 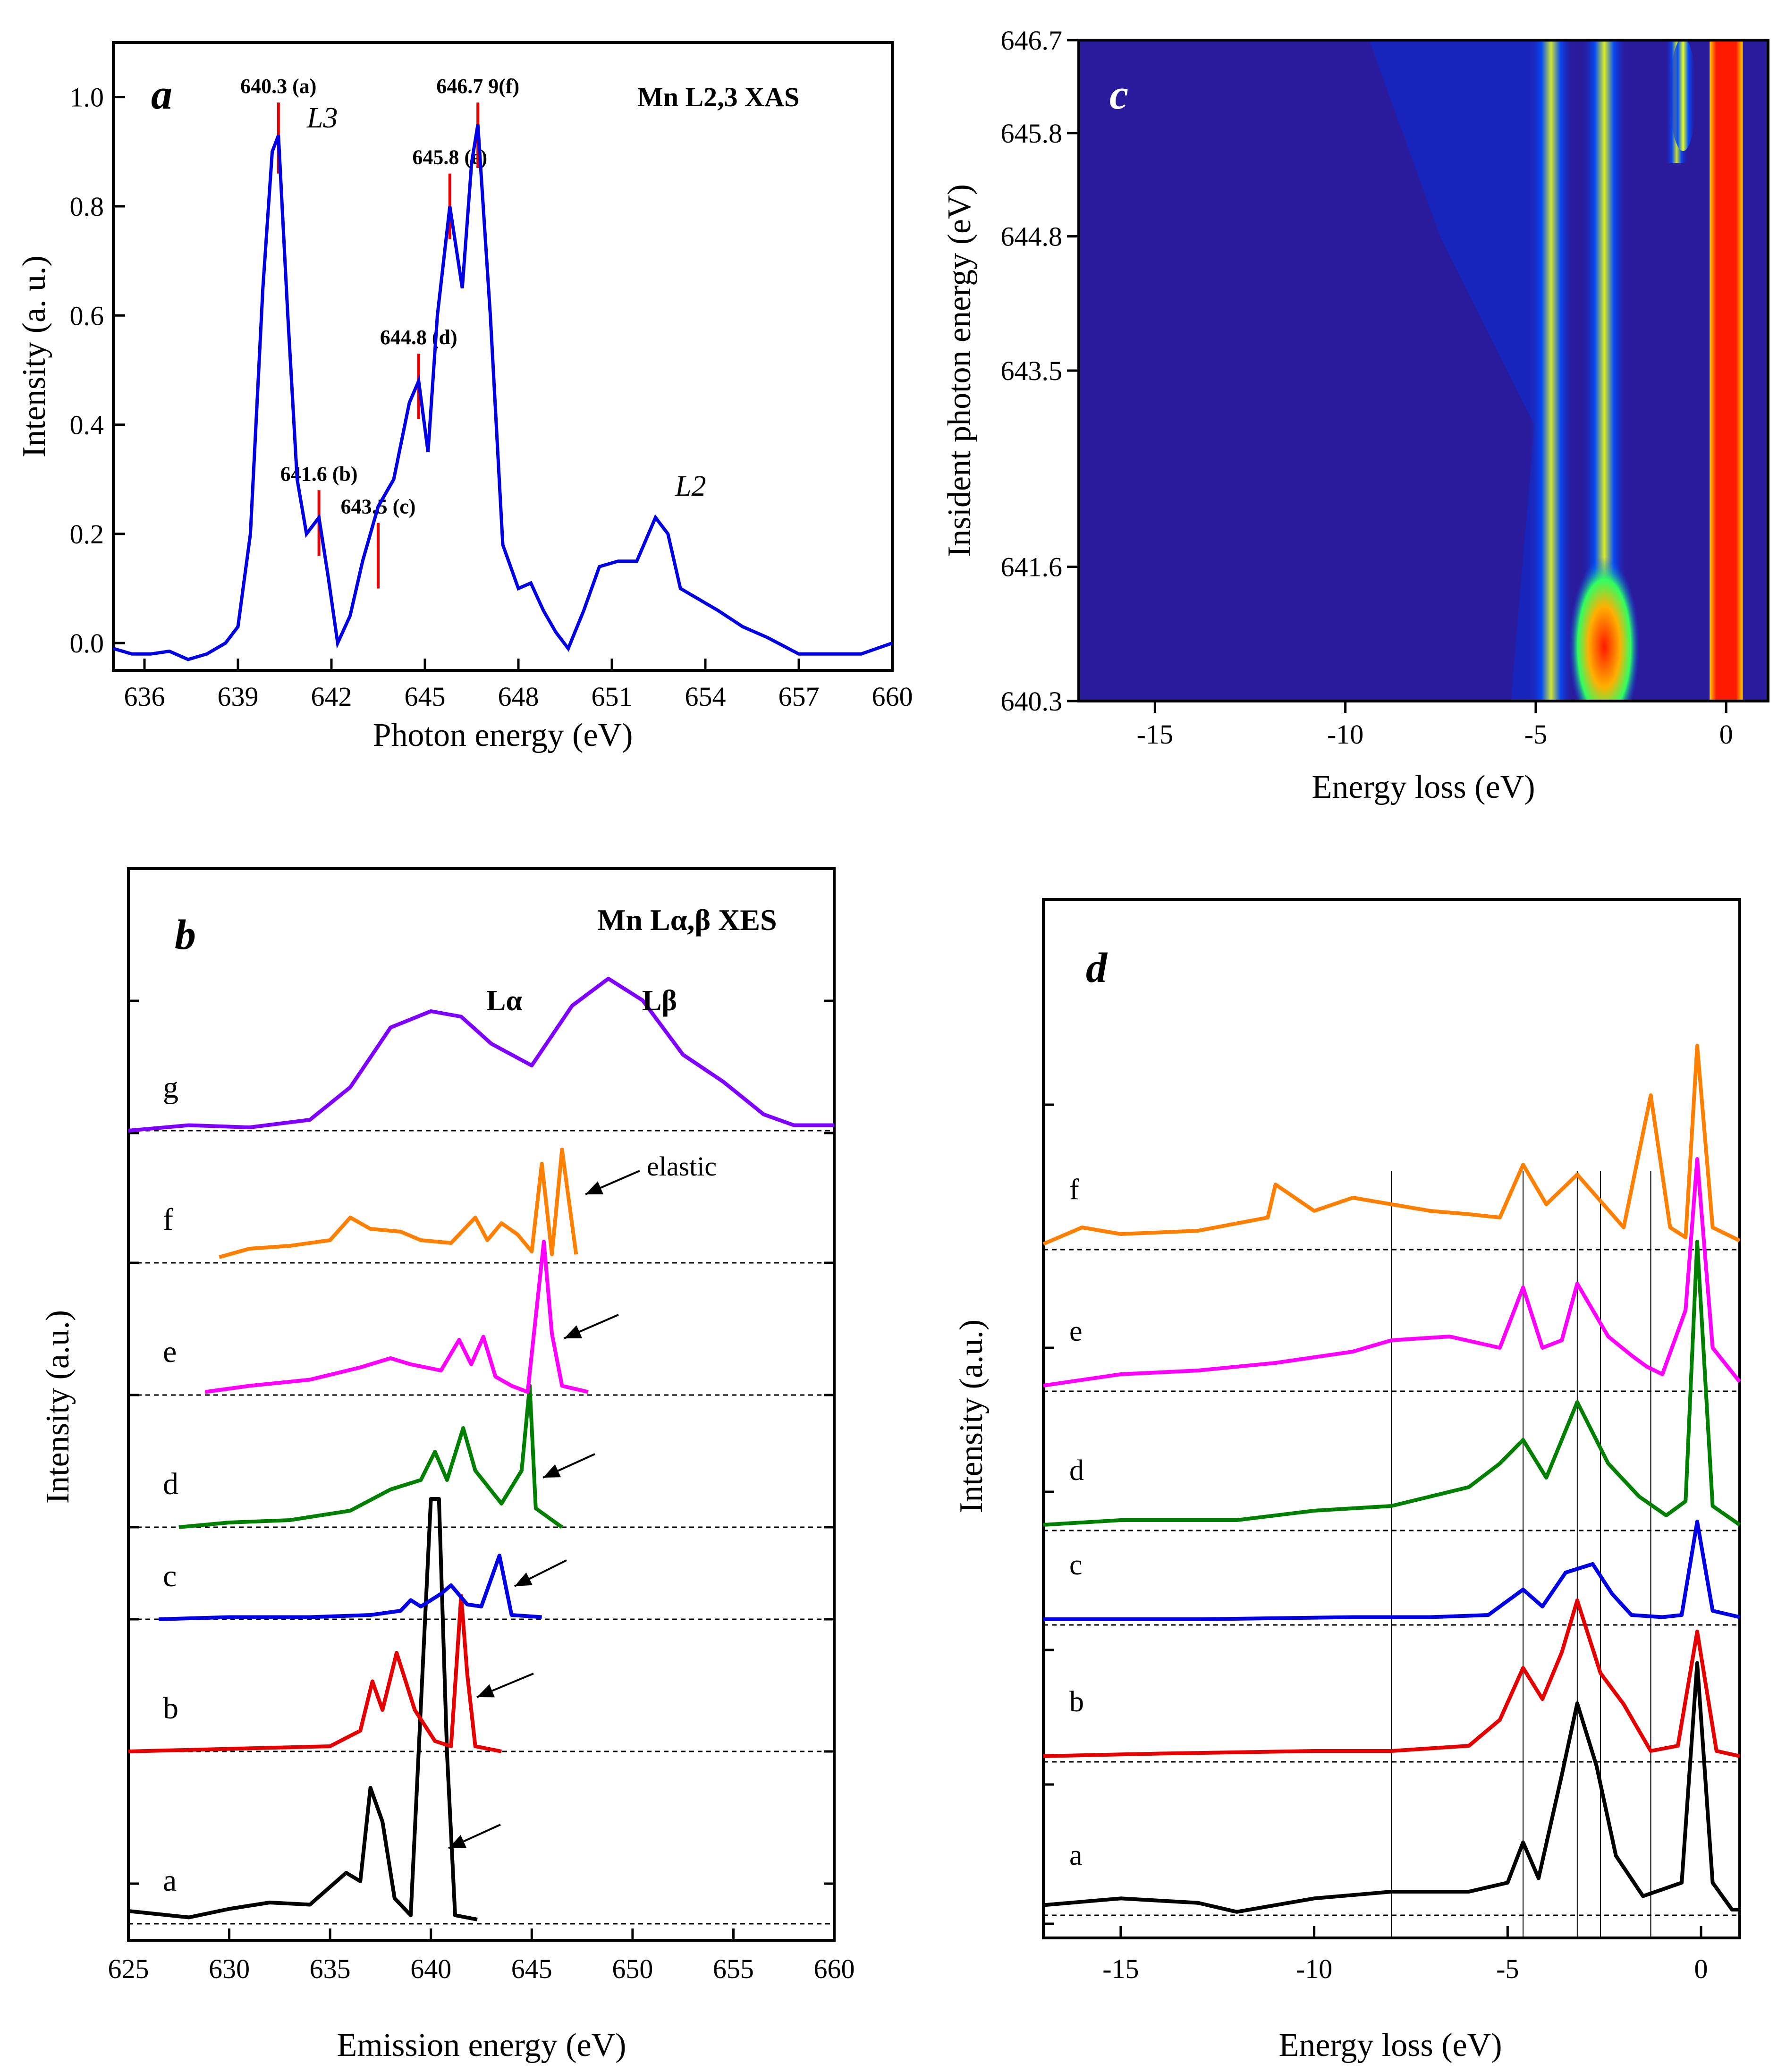 I want to click on panel-d-curve-labels: a b c d e f, so click(x=1076, y=1522).